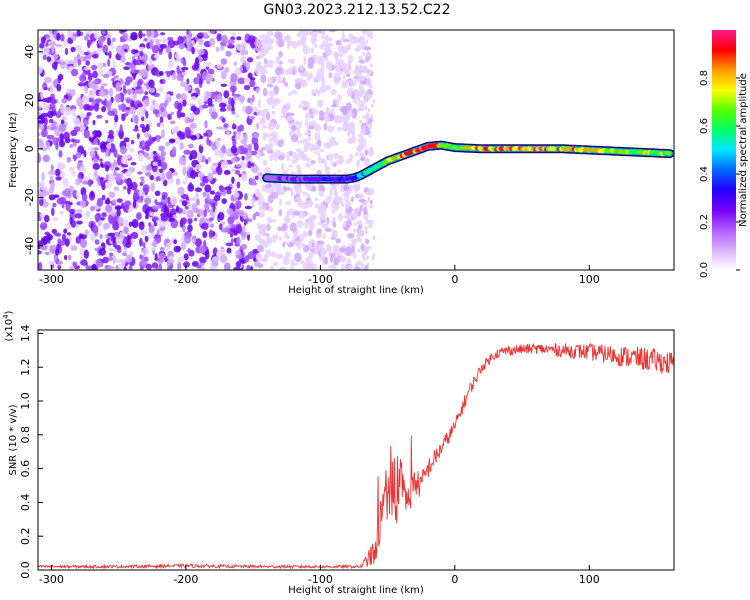 The image size is (750, 600). I want to click on svg-text: (x104), so click(8, 325).